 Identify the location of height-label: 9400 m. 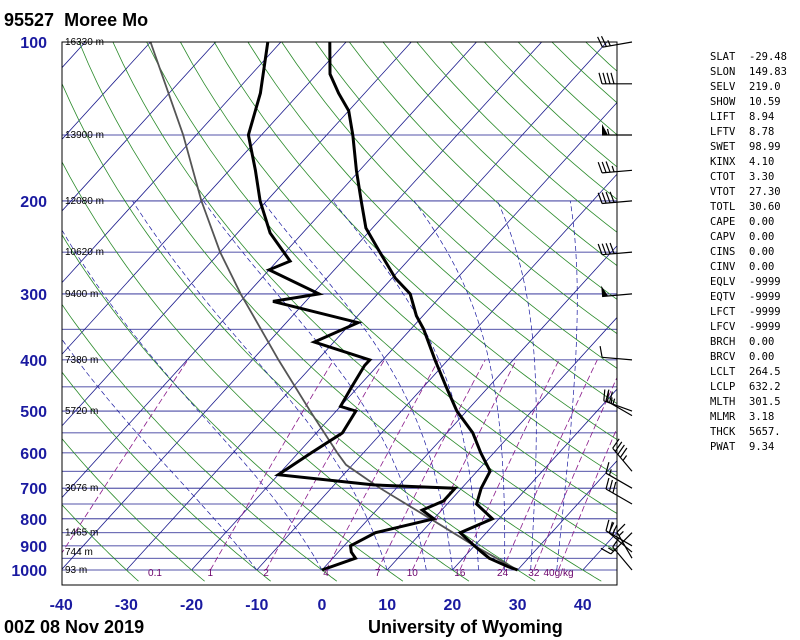
(81, 294).